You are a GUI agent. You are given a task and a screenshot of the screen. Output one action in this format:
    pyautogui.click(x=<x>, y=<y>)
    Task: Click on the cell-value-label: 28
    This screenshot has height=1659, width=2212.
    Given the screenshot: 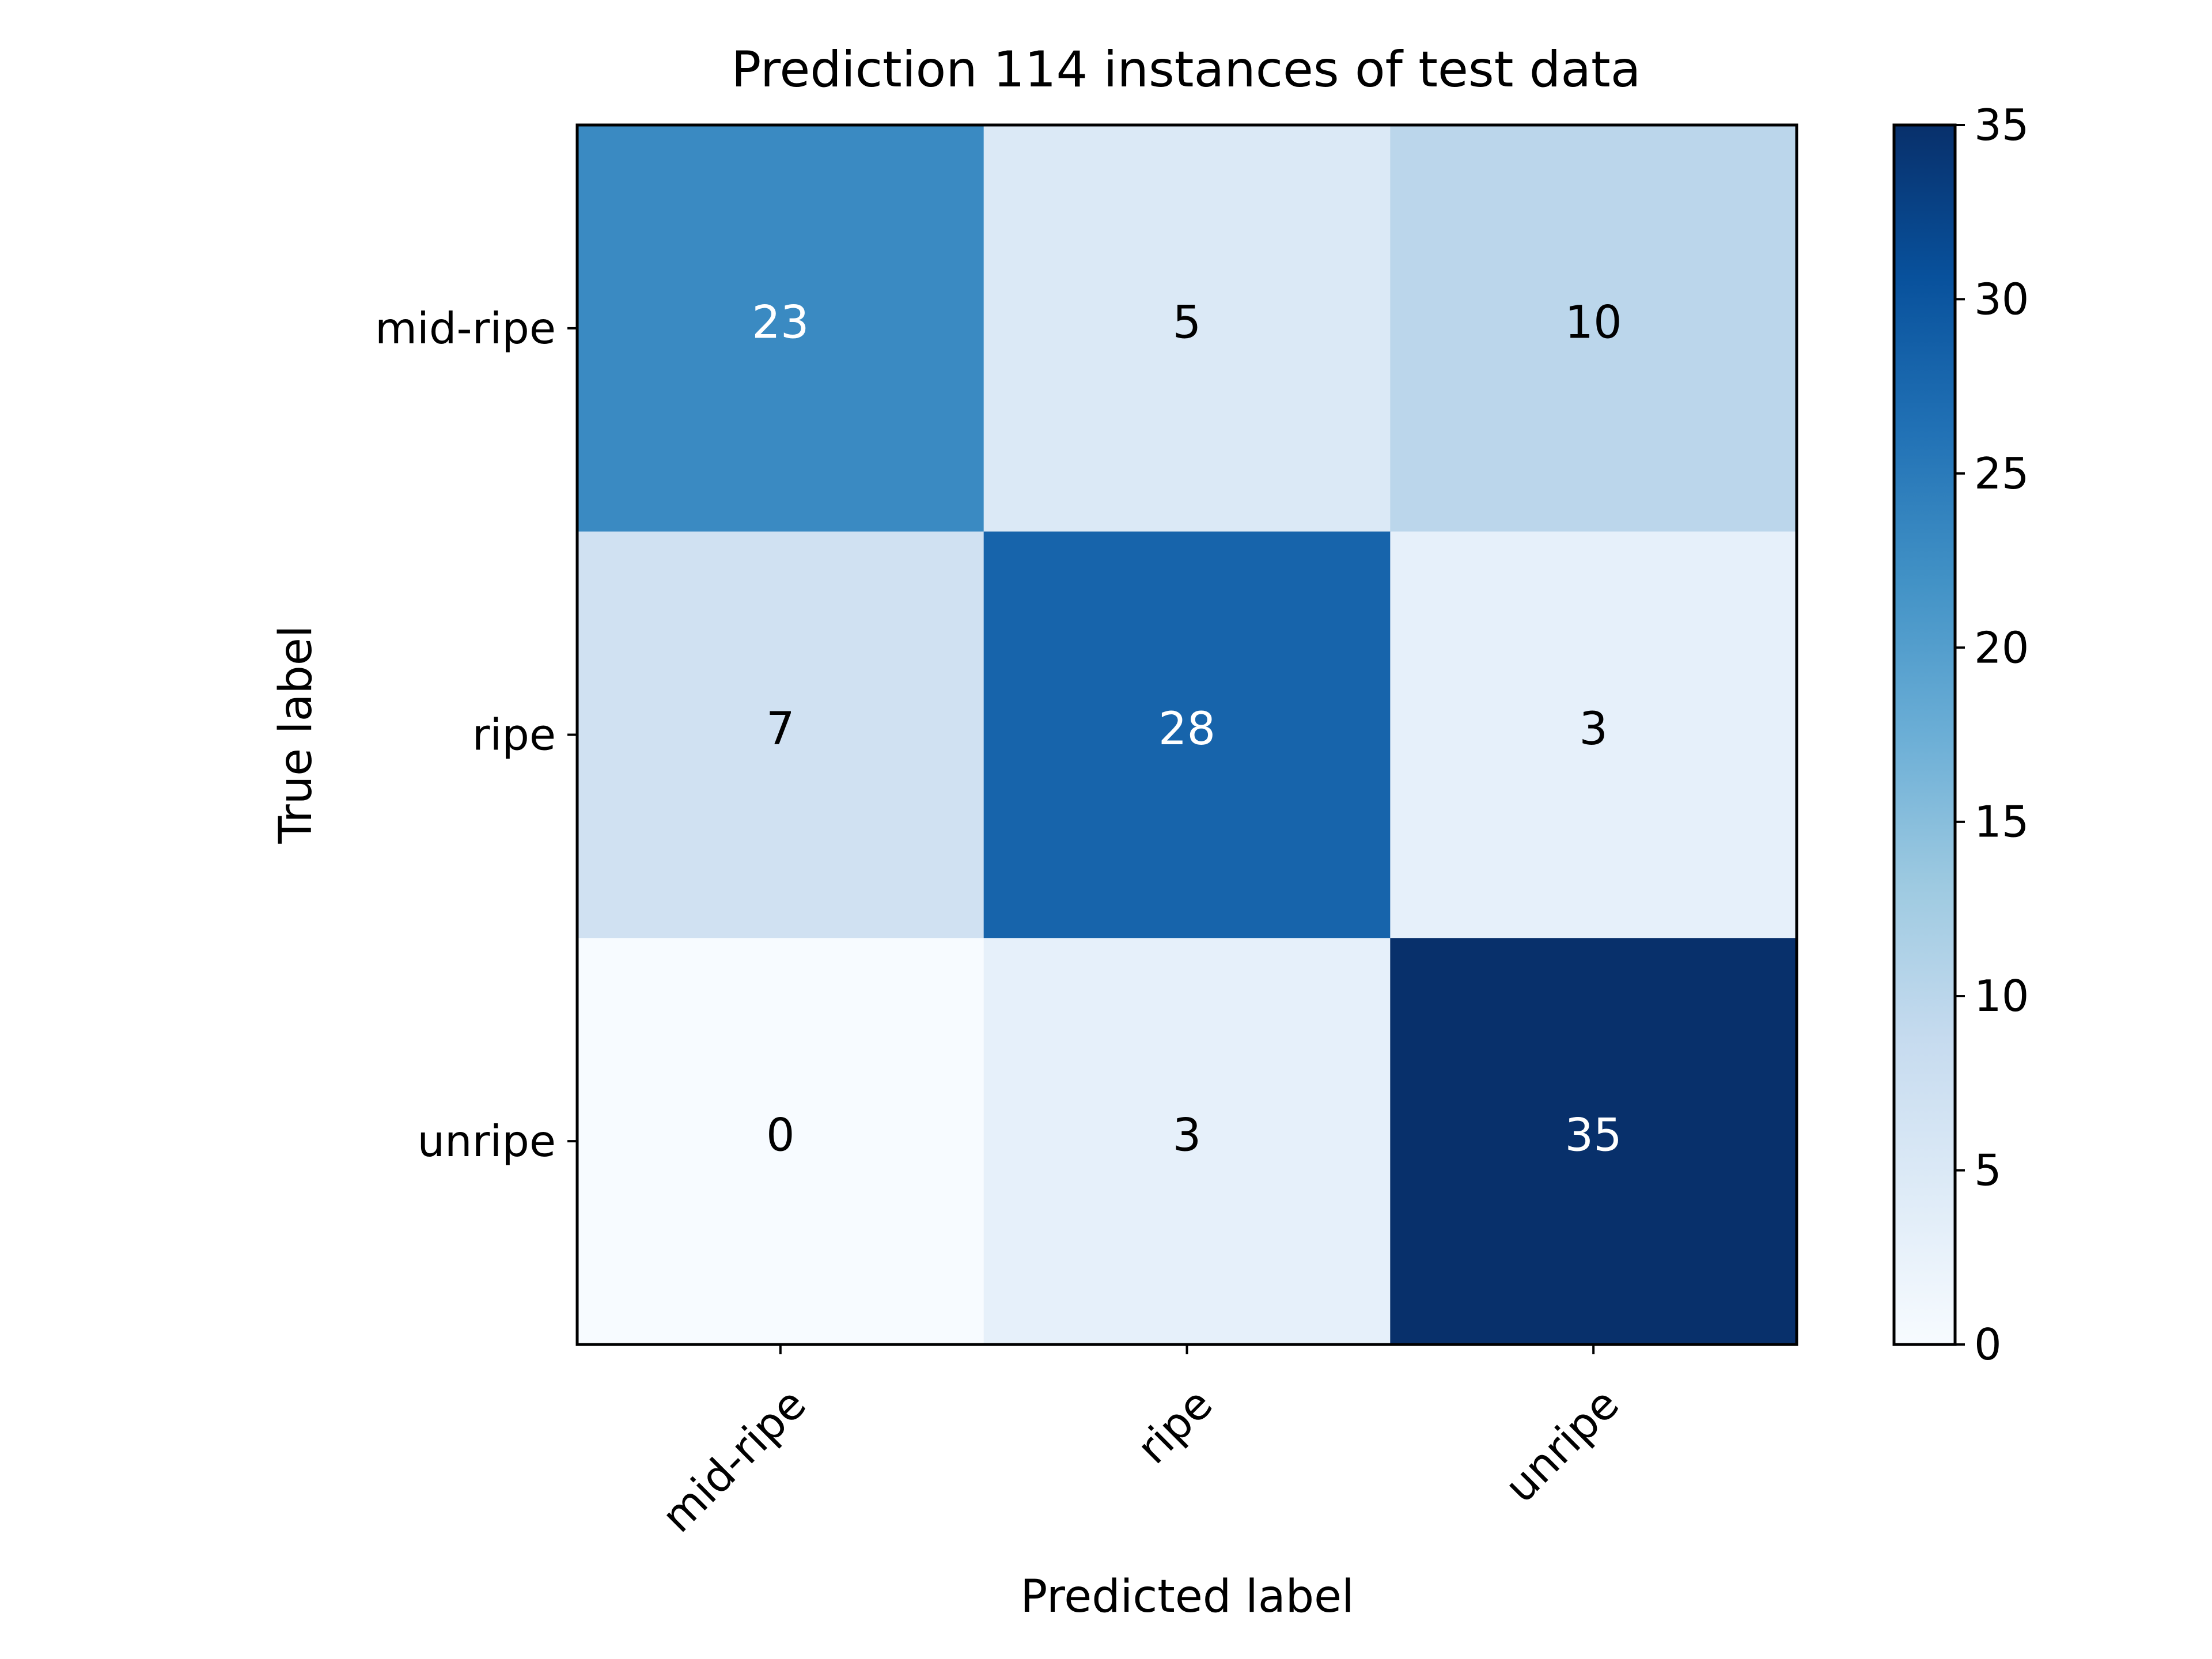 What is the action you would take?
    pyautogui.click(x=1186, y=729)
    